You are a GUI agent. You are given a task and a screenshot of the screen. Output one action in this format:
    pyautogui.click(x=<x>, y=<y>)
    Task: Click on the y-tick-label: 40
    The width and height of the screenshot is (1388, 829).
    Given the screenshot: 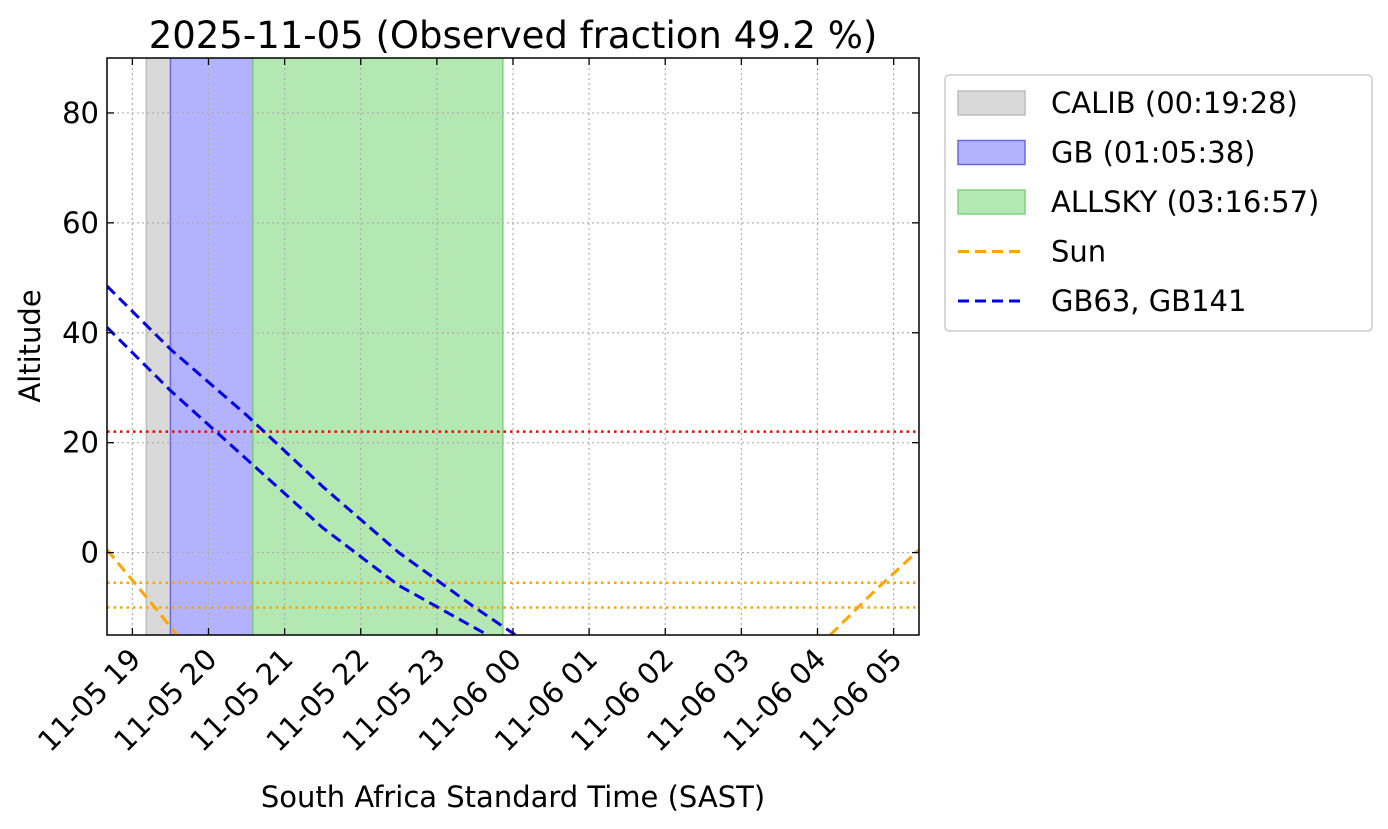 What is the action you would take?
    pyautogui.click(x=80, y=333)
    